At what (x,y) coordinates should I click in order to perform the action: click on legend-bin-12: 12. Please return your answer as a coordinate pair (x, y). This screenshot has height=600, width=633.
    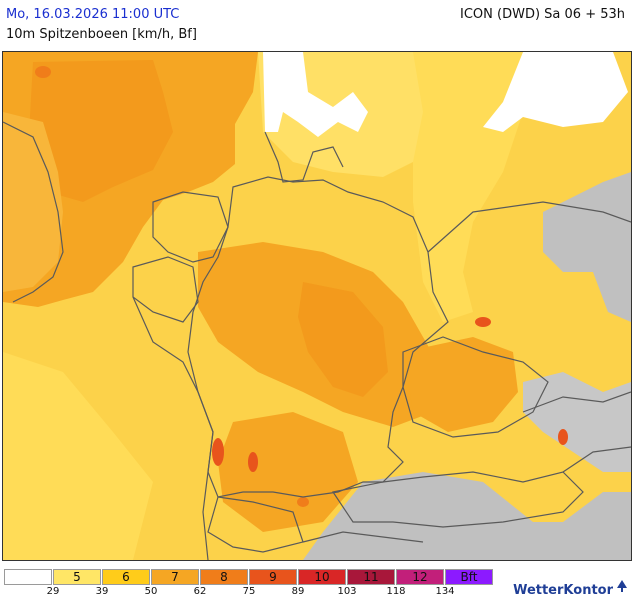
    Looking at the image, I should click on (420, 577).